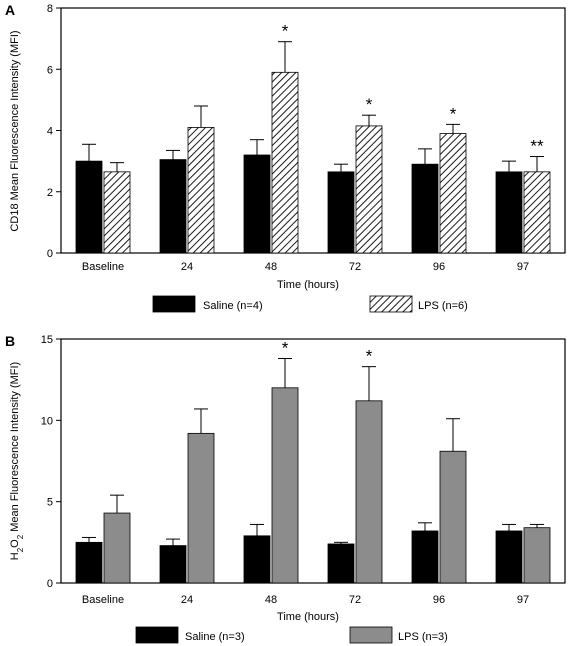 This screenshot has width=574, height=646. Describe the element at coordinates (50, 9) in the screenshot. I see `y-tick-label: 8` at that location.